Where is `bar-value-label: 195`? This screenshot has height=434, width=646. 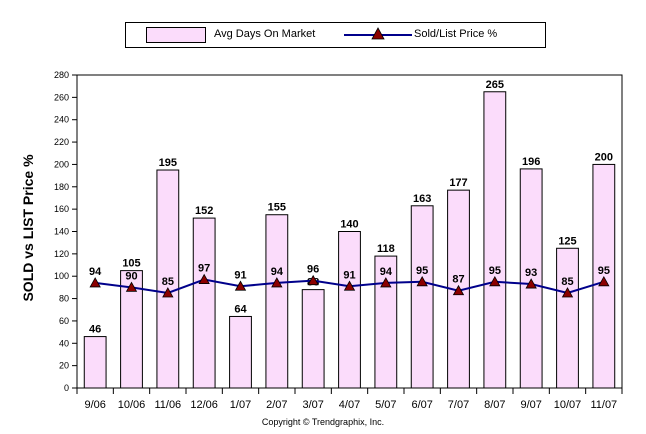
bar-value-label: 195 is located at coordinates (168, 163).